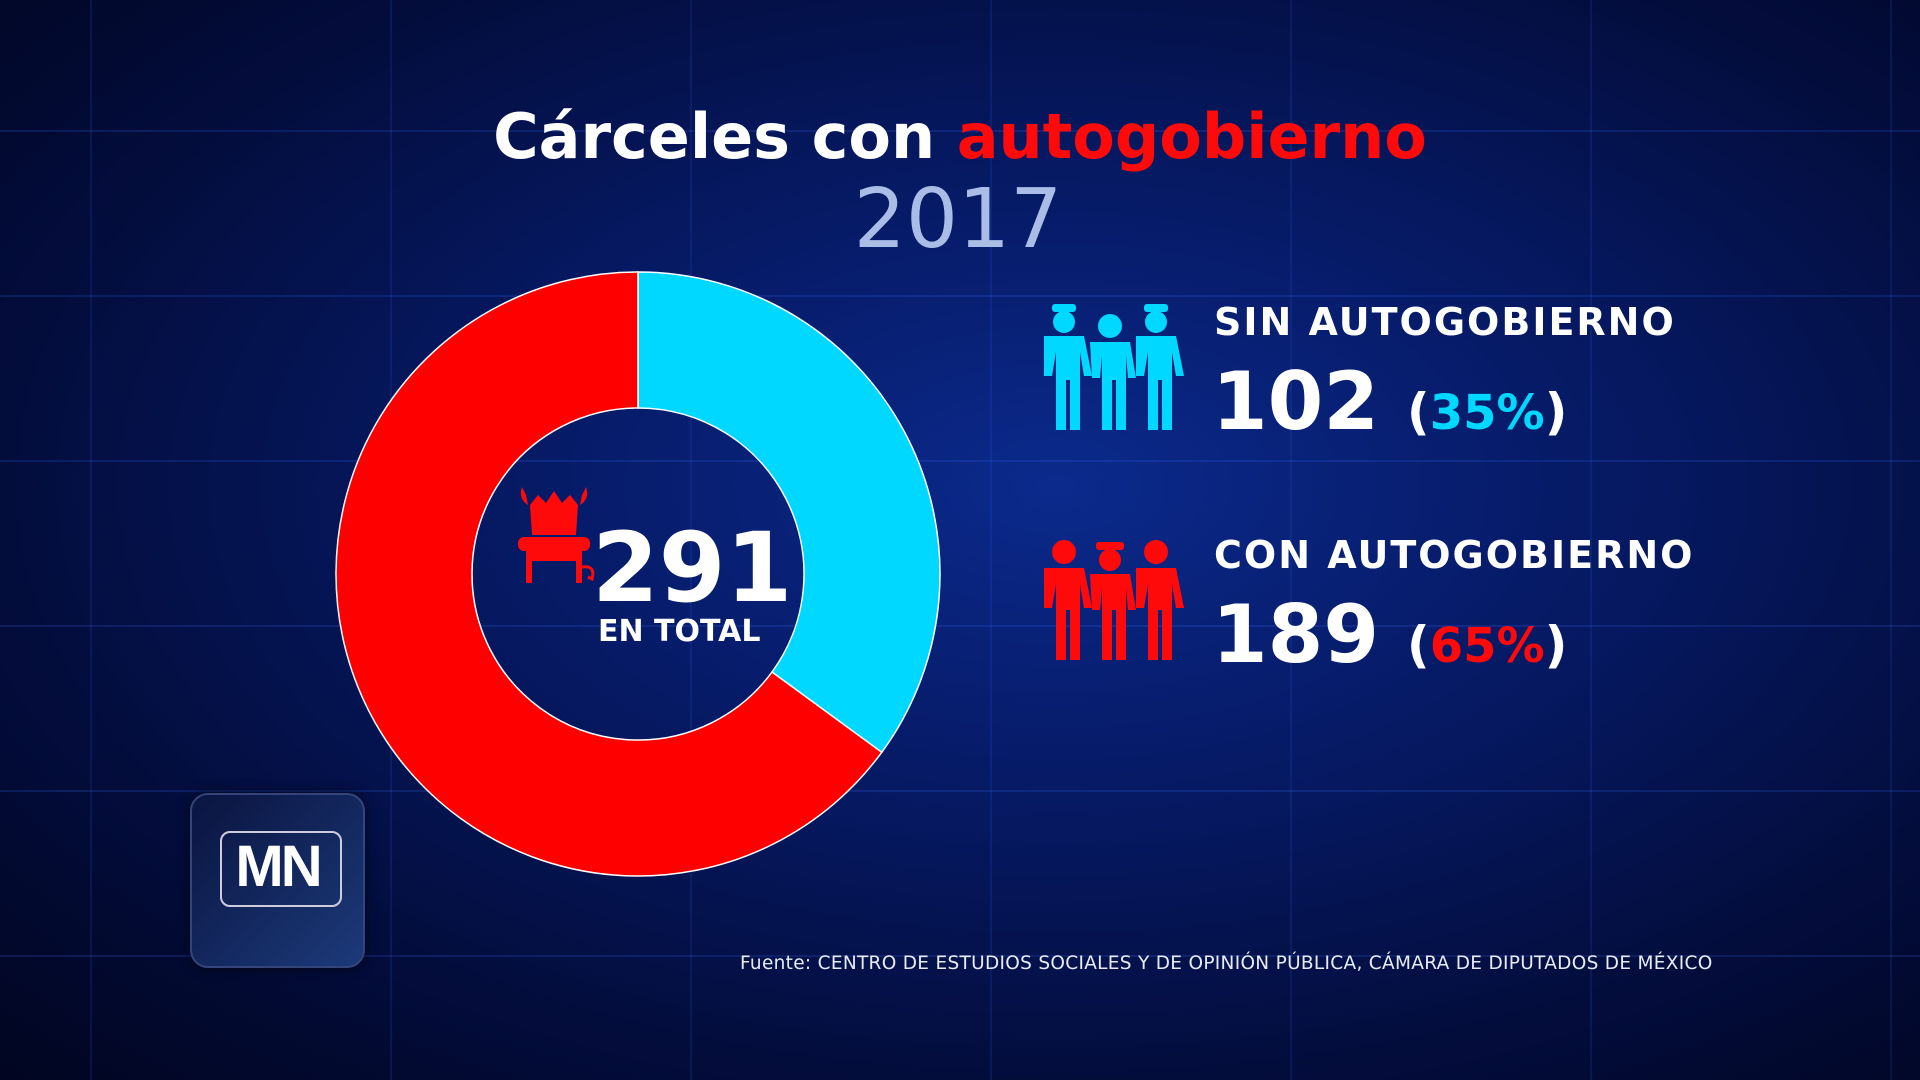  I want to click on chart-year: 2017, so click(958, 219).